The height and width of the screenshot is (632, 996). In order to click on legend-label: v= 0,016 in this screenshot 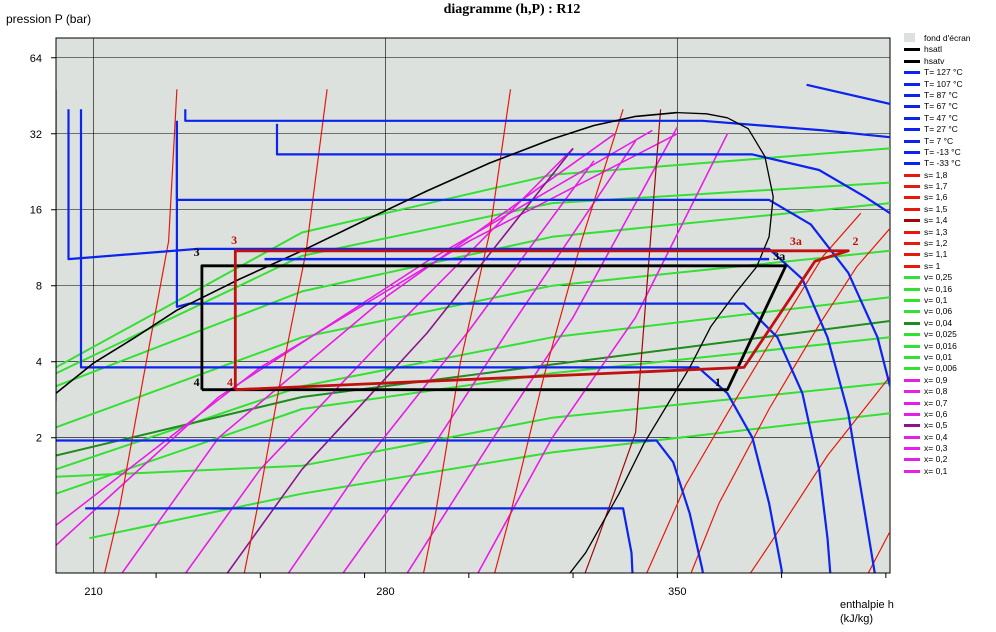, I will do `click(940, 345)`.